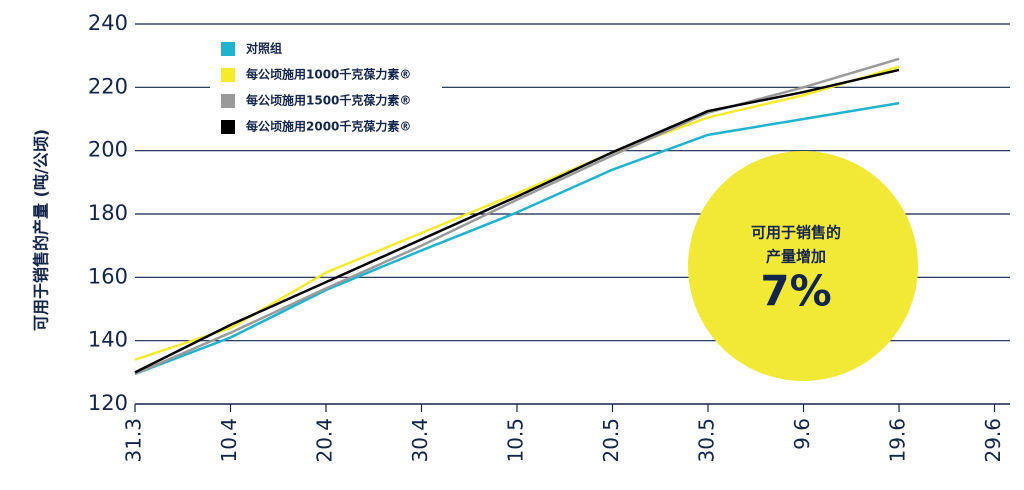 Image resolution: width=1024 pixels, height=490 pixels. Describe the element at coordinates (108, 213) in the screenshot. I see `y-tick-label: 180` at that location.